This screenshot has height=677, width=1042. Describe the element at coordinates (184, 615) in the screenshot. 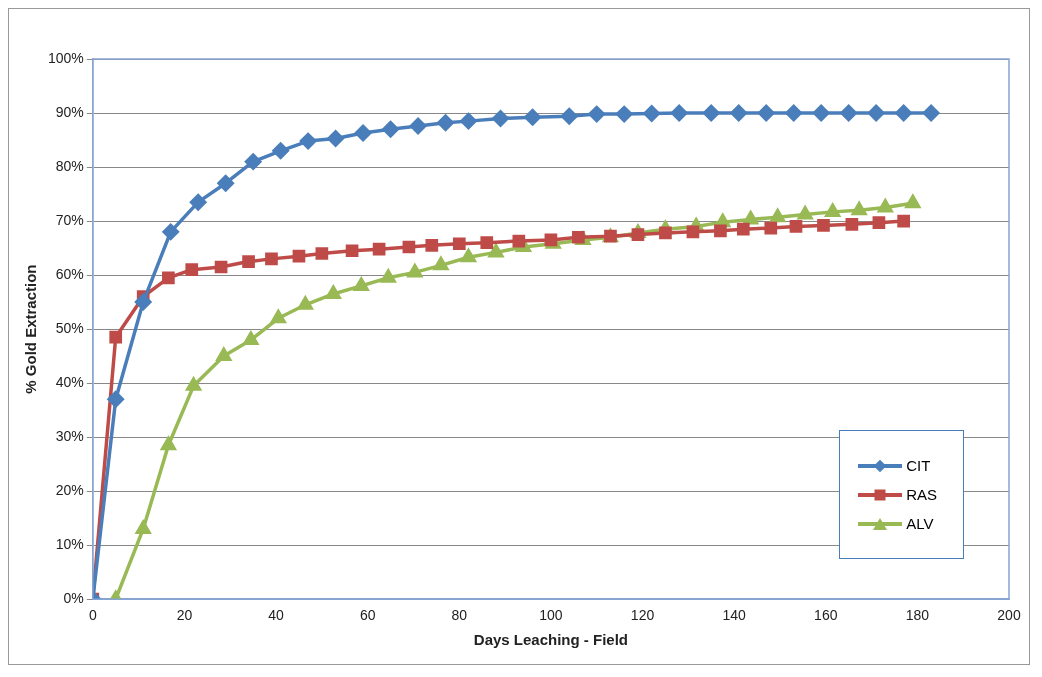

I see `x-tick-label: 20` at that location.